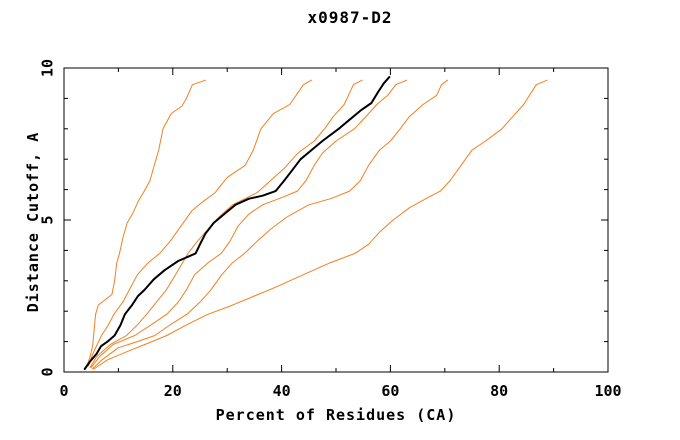 This screenshot has width=680, height=440. What do you see at coordinates (350, 17) in the screenshot?
I see `chart-title: x0987-D2` at bounding box center [350, 17].